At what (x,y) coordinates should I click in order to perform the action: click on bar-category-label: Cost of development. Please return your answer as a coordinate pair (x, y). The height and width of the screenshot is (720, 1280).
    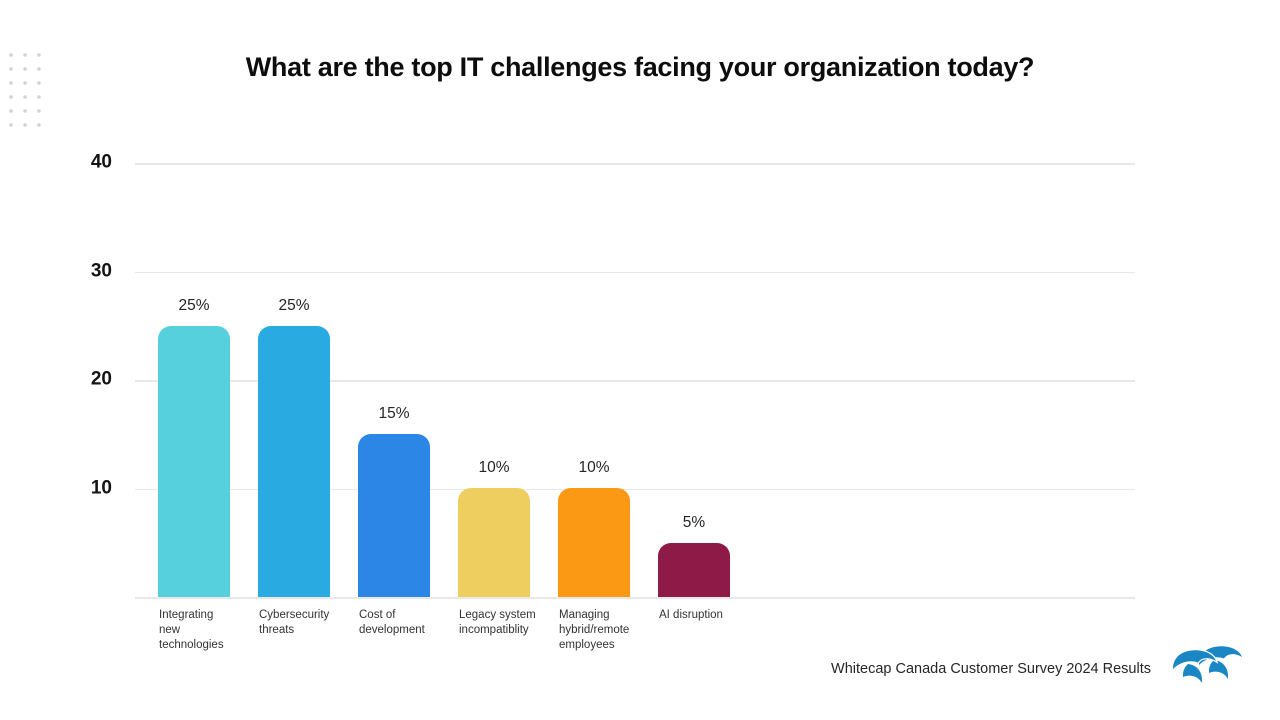
    Looking at the image, I should click on (392, 622).